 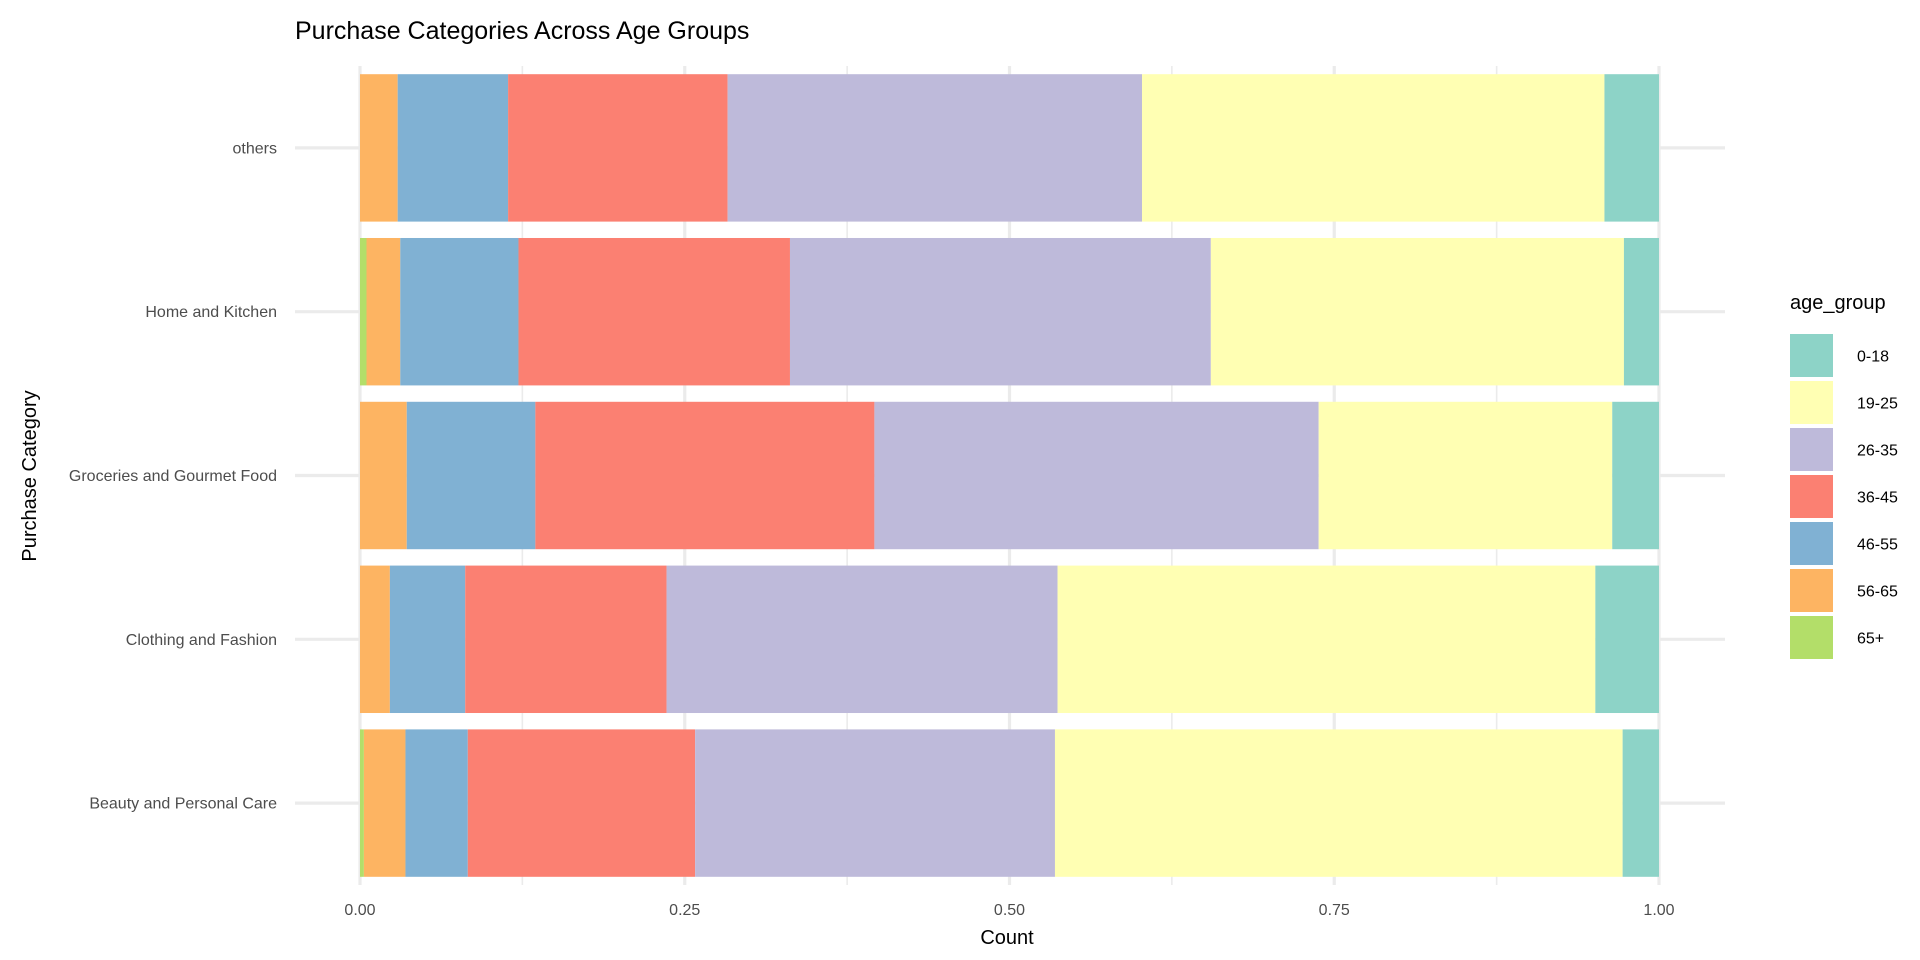 What do you see at coordinates (1877, 592) in the screenshot?
I see `legend-label: 56-65` at bounding box center [1877, 592].